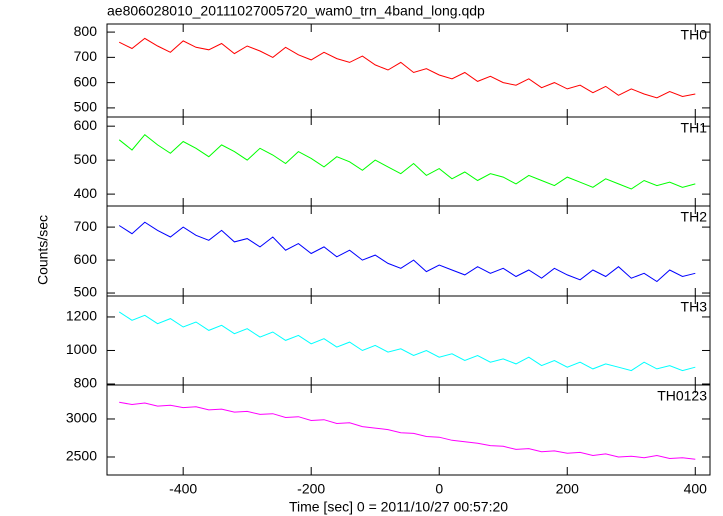  Describe the element at coordinates (682, 396) in the screenshot. I see `series-label: TH0123` at that location.